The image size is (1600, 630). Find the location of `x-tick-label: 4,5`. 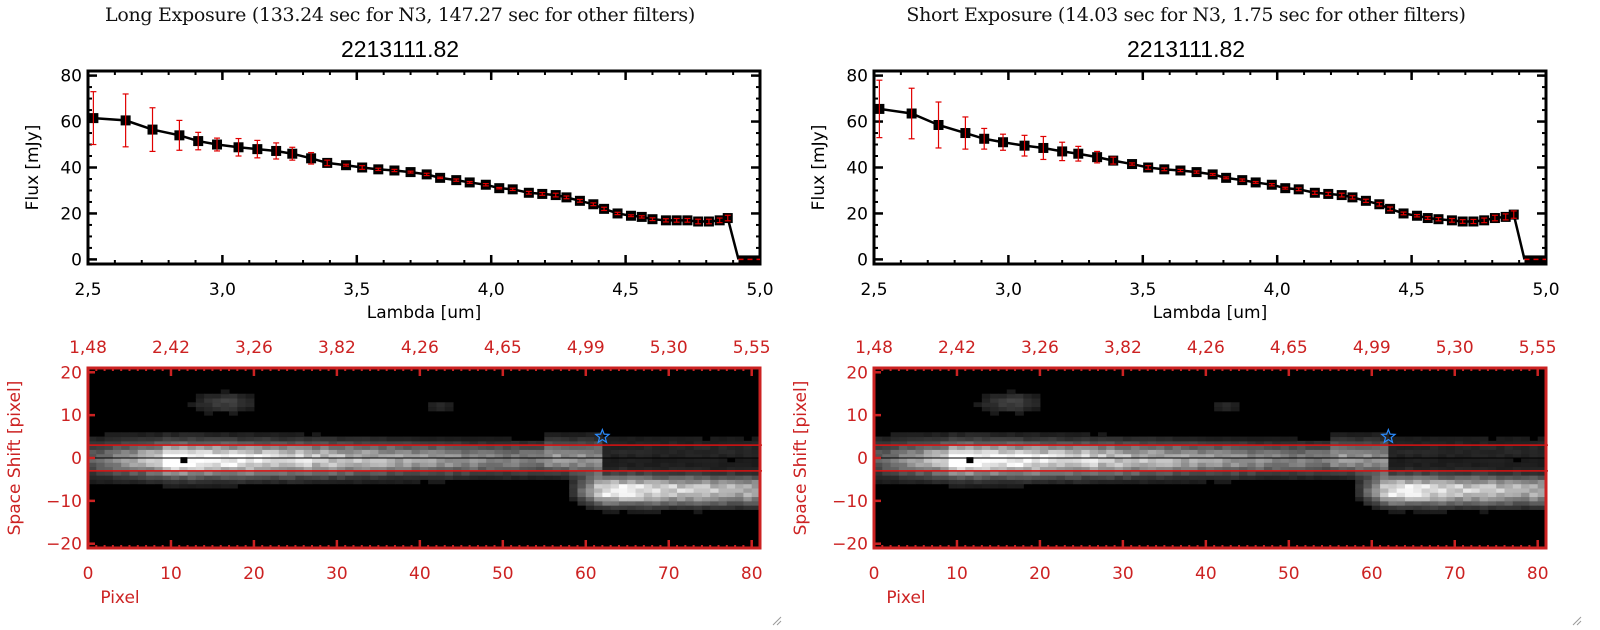

x-tick-label: 4,5 is located at coordinates (1411, 290).